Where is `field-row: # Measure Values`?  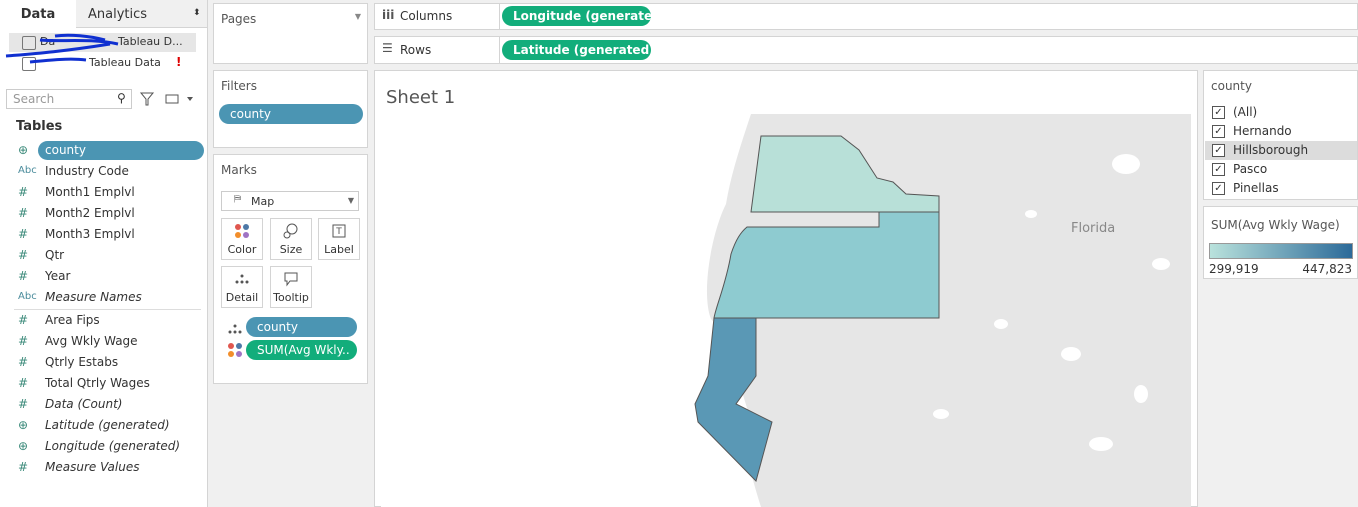 field-row: # Measure Values is located at coordinates (103, 467).